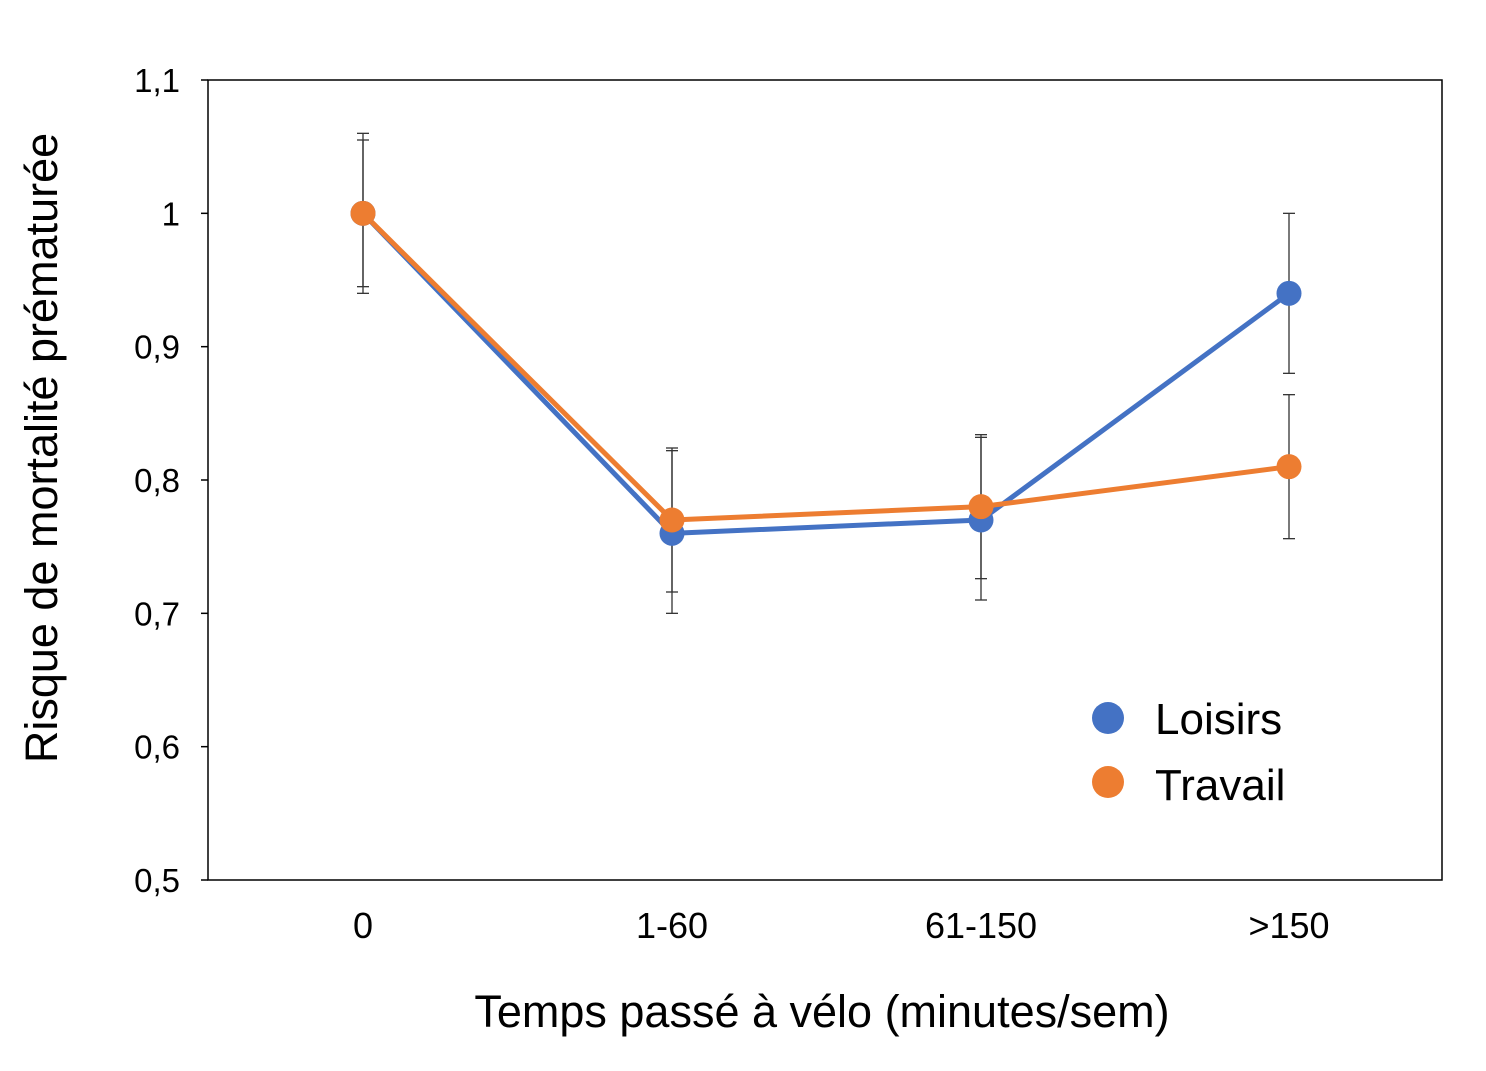 The width and height of the screenshot is (1486, 1071). What do you see at coordinates (157, 480) in the screenshot?
I see `y-tick-label: 0,8` at bounding box center [157, 480].